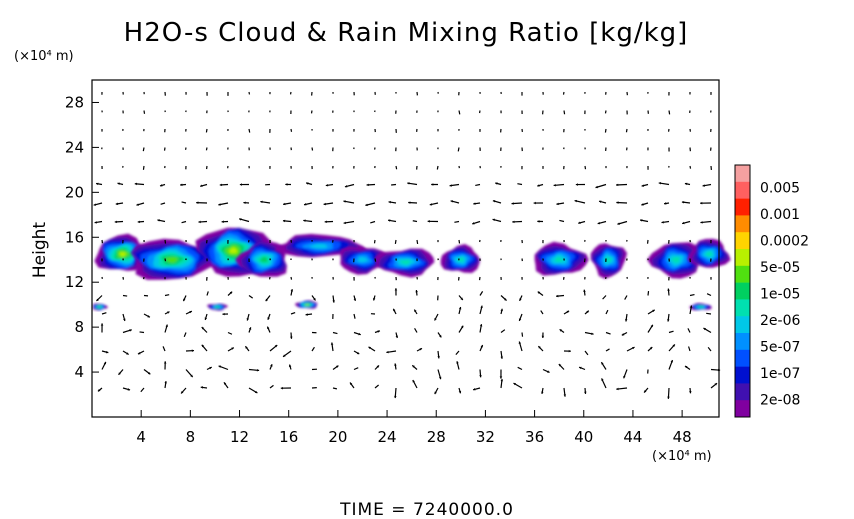 This screenshot has height=519, width=854. What do you see at coordinates (780, 295) in the screenshot?
I see `colorbar-label: 1e-05` at bounding box center [780, 295].